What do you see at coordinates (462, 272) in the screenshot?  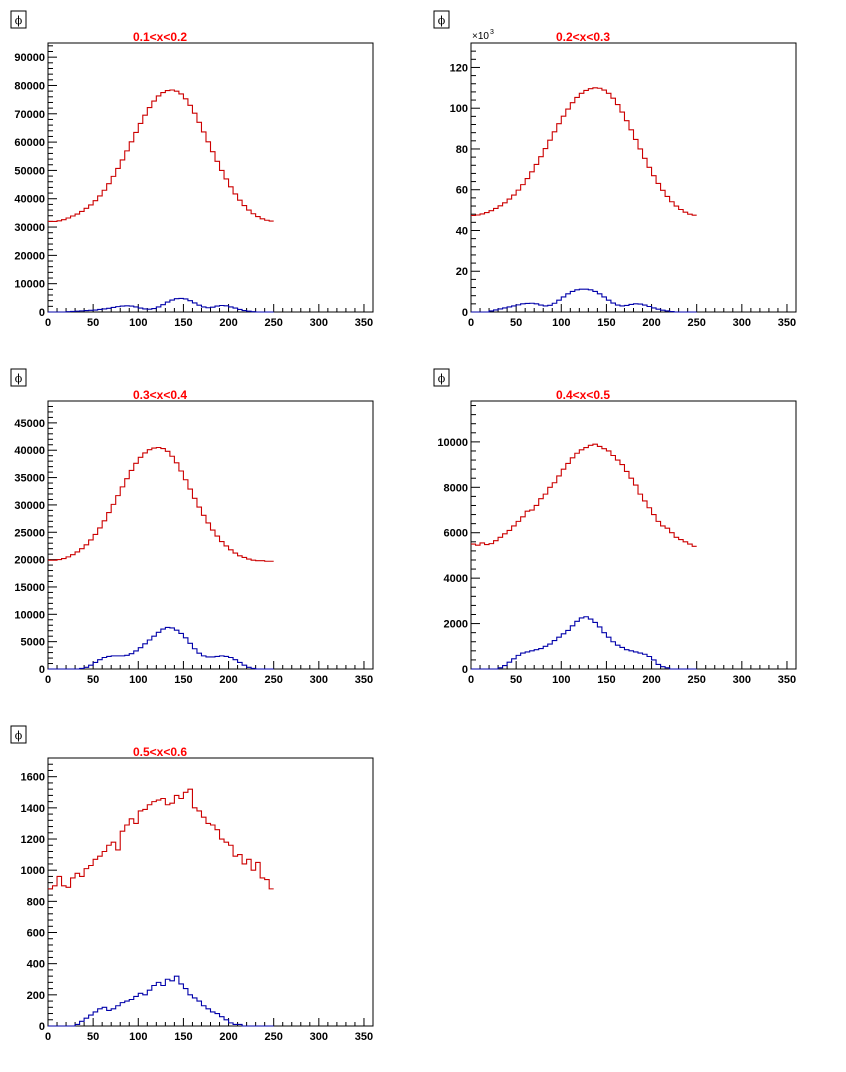 I see `y-tick-label: 20` at bounding box center [462, 272].